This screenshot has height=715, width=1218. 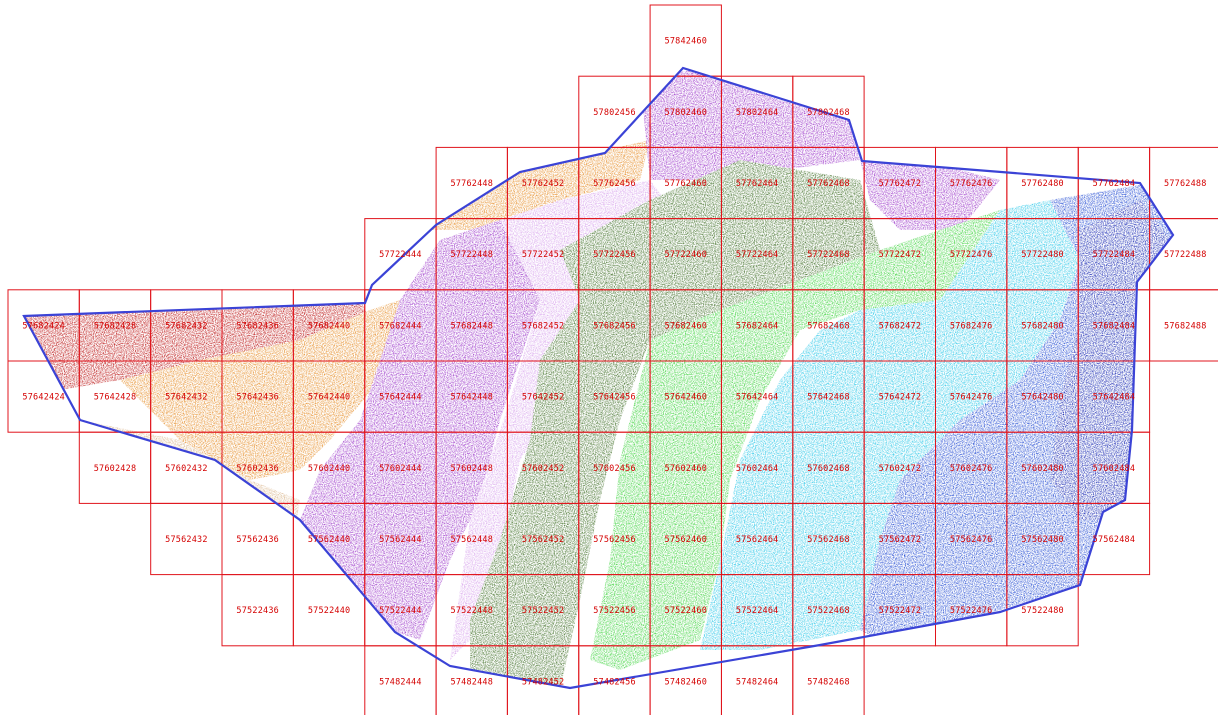 I want to click on tile-label: 57762488, so click(x=1185, y=184).